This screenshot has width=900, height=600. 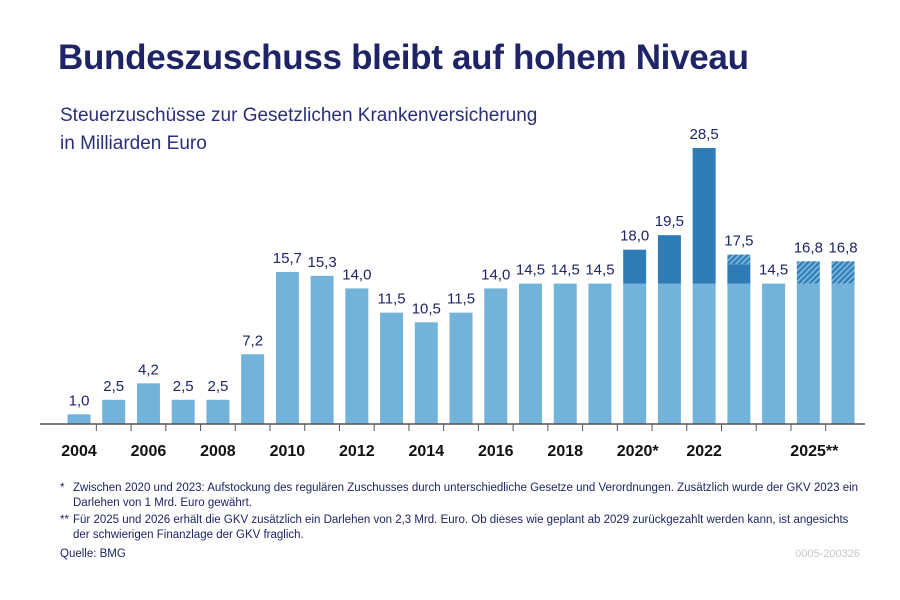 What do you see at coordinates (357, 451) in the screenshot?
I see `x-tick-label-2012: 2012` at bounding box center [357, 451].